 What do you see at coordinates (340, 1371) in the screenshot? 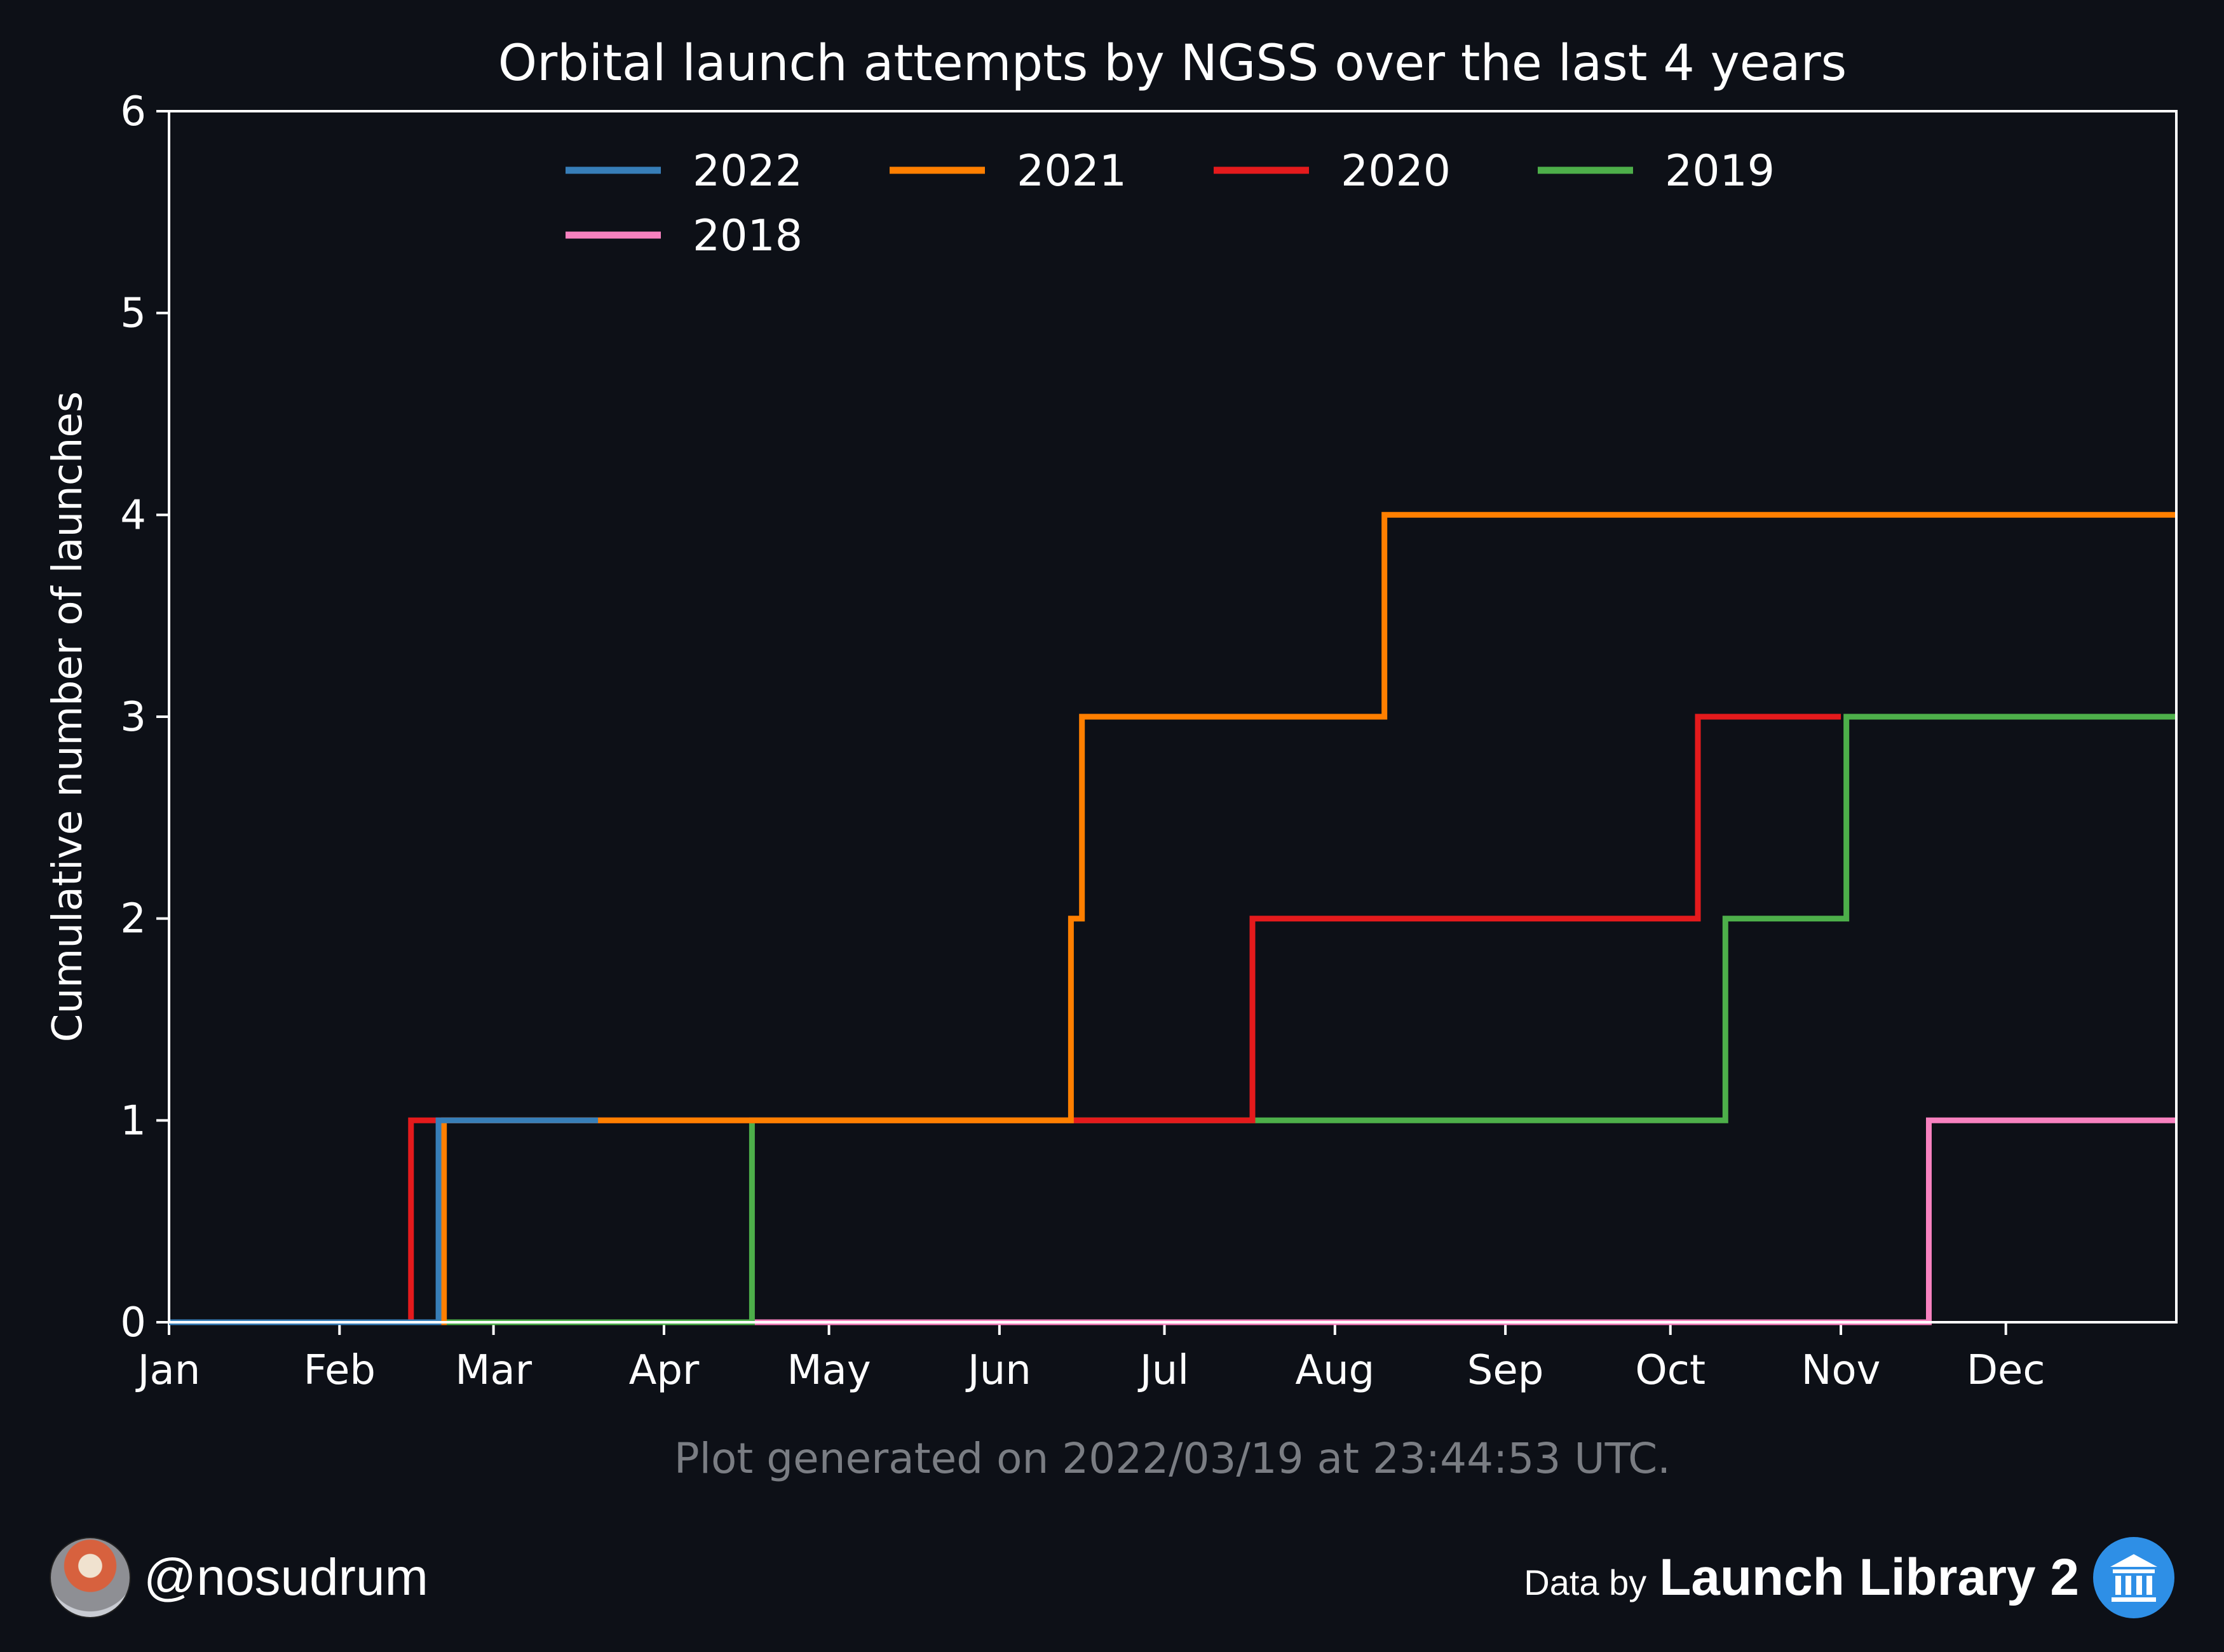
I see `x-tick-label: Feb` at bounding box center [340, 1371].